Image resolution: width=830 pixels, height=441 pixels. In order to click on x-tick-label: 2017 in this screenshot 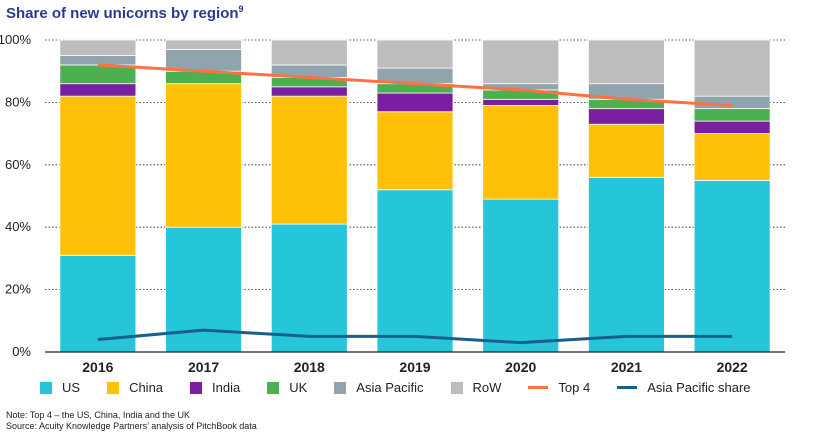, I will do `click(203, 367)`.